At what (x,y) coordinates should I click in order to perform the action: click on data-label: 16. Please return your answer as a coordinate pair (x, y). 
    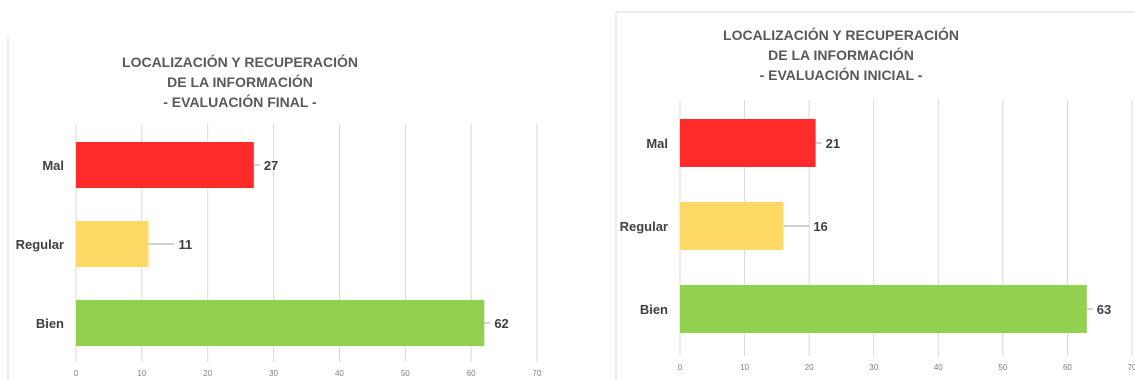
    Looking at the image, I should click on (820, 226).